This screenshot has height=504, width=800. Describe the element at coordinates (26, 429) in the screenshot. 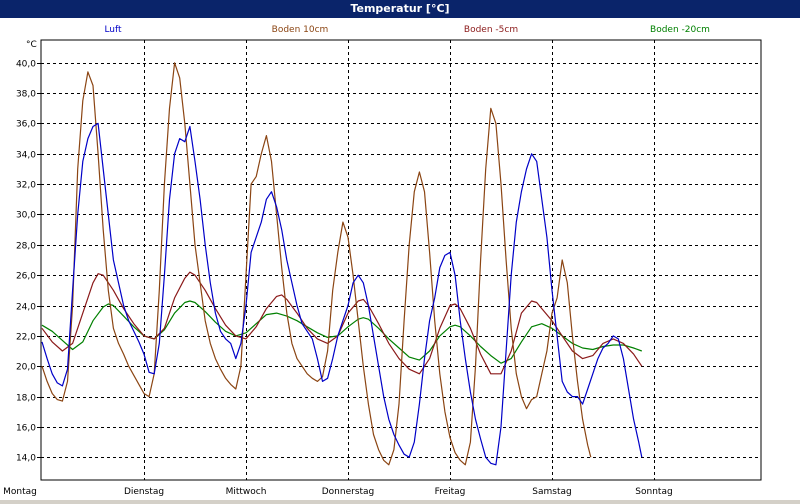

I see `y-tick-label: 16,0` at that location.